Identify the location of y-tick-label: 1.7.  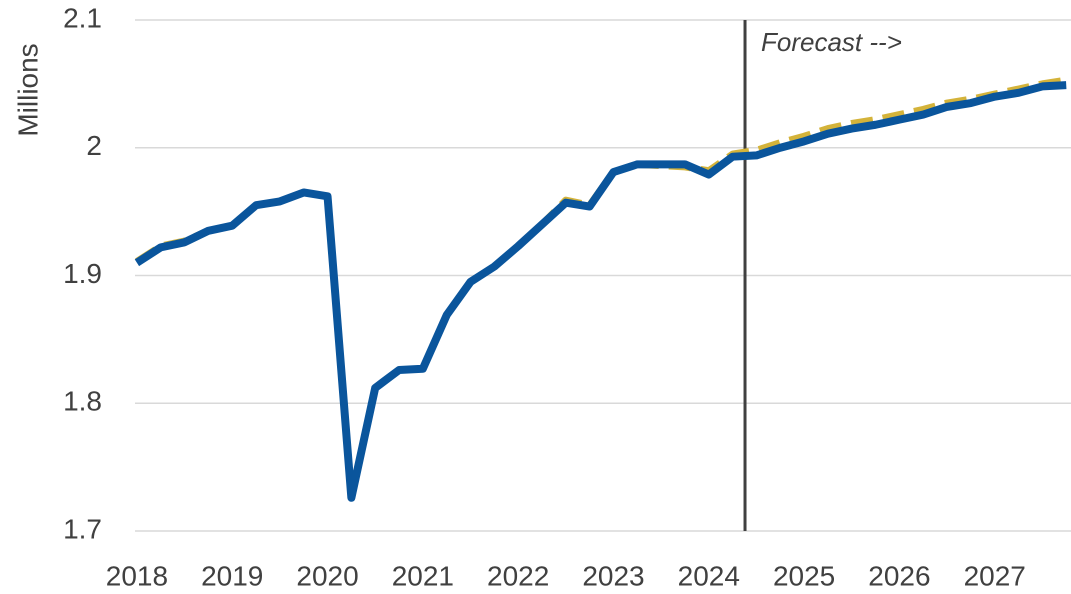
(82, 528).